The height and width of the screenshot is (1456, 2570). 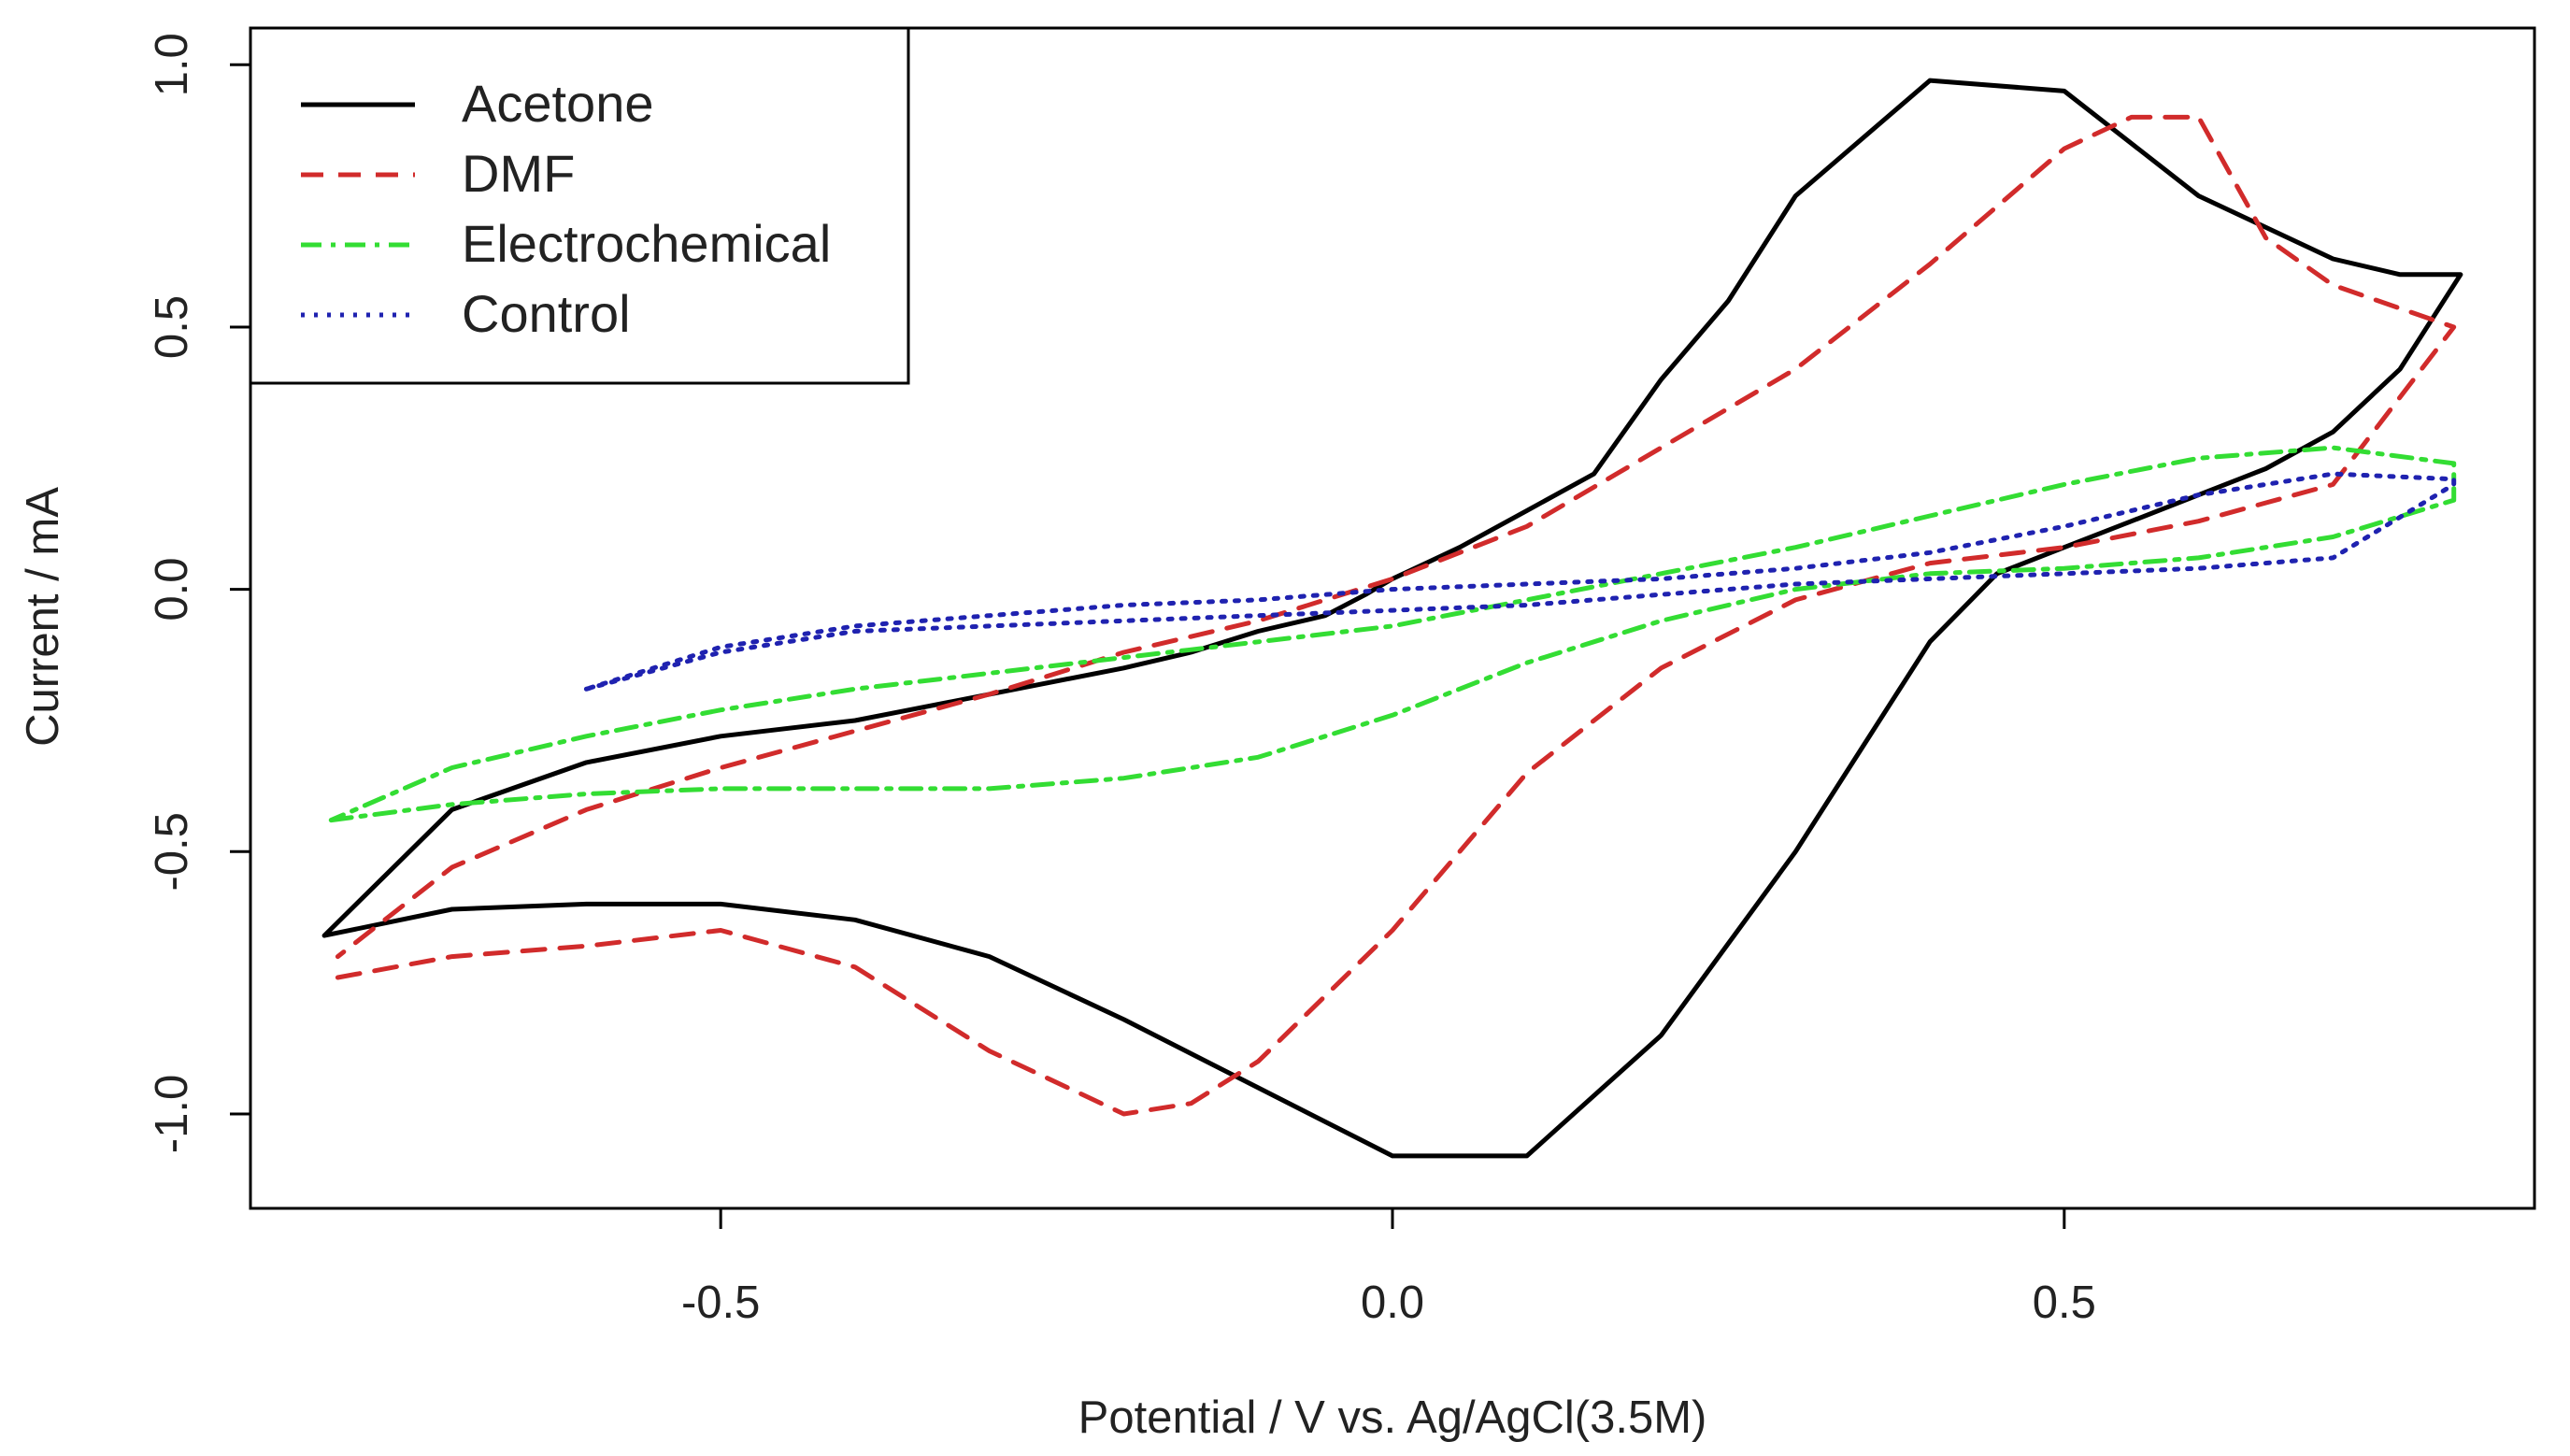 What do you see at coordinates (720, 1303) in the screenshot?
I see `x-tick-label: -0.5` at bounding box center [720, 1303].